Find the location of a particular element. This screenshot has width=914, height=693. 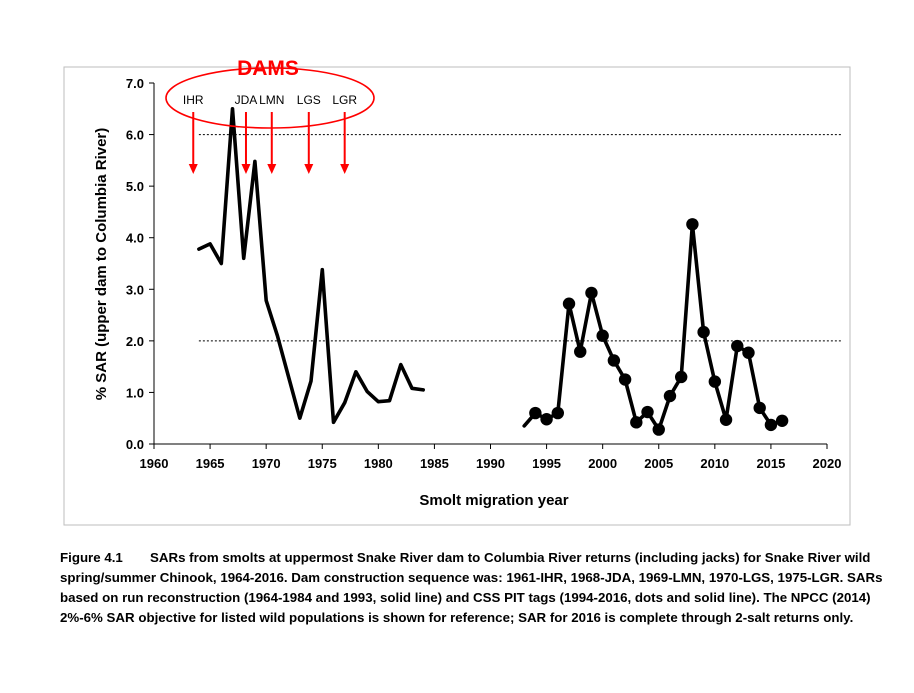

dam-label-ihr: IHR is located at coordinates (193, 100).